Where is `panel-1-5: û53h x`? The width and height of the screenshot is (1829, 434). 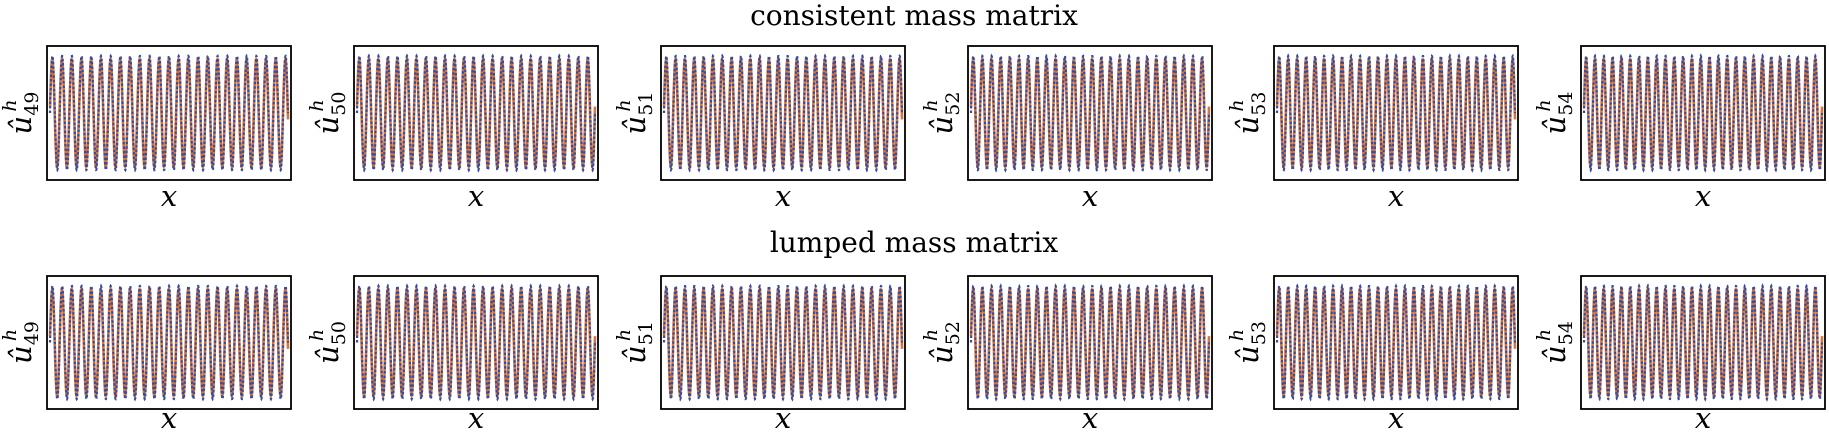
panel-1-5: û53h x is located at coordinates (1372, 129).